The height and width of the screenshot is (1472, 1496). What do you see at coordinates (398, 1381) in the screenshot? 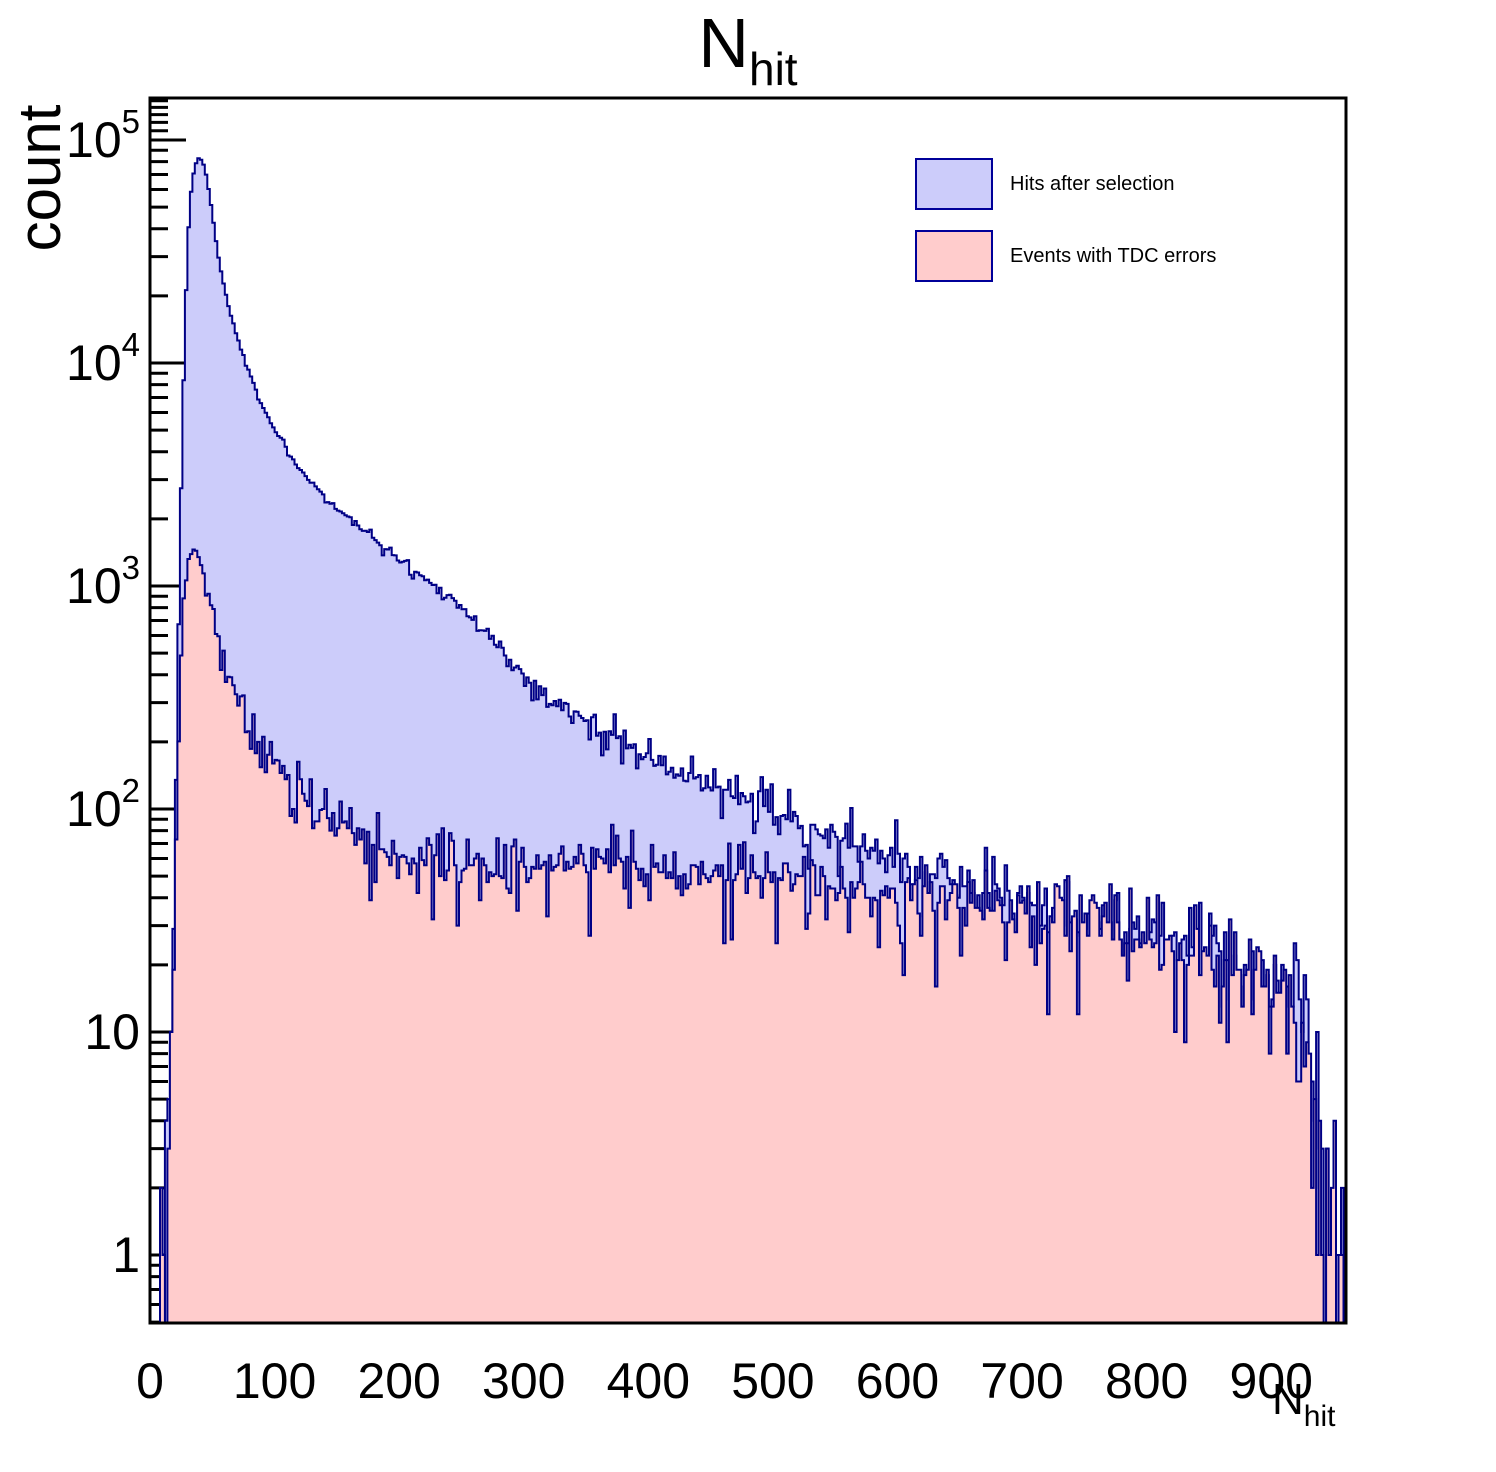
I see `x-tick-label: 200` at bounding box center [398, 1381].